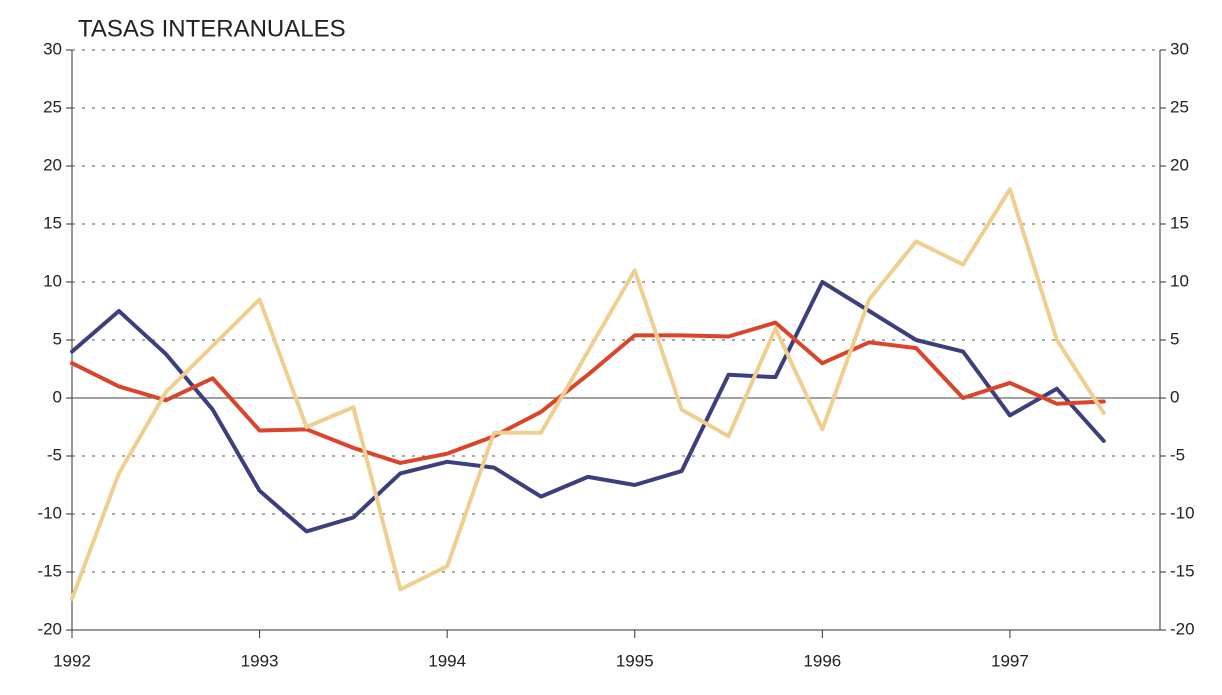 Image resolution: width=1222 pixels, height=695 pixels. I want to click on y2-tick-label: 30, so click(1179, 48).